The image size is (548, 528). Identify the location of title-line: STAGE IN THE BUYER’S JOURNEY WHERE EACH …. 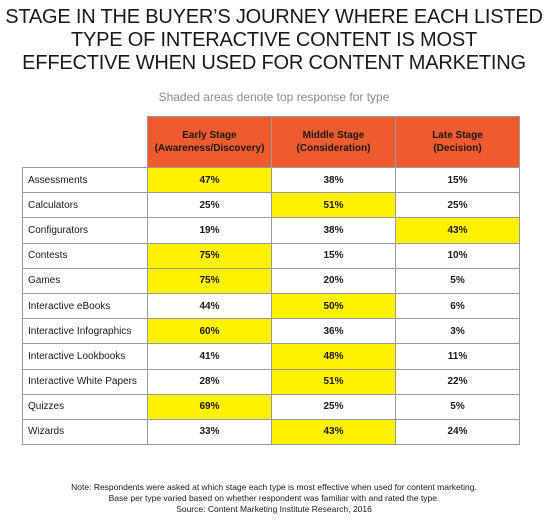
(274, 17).